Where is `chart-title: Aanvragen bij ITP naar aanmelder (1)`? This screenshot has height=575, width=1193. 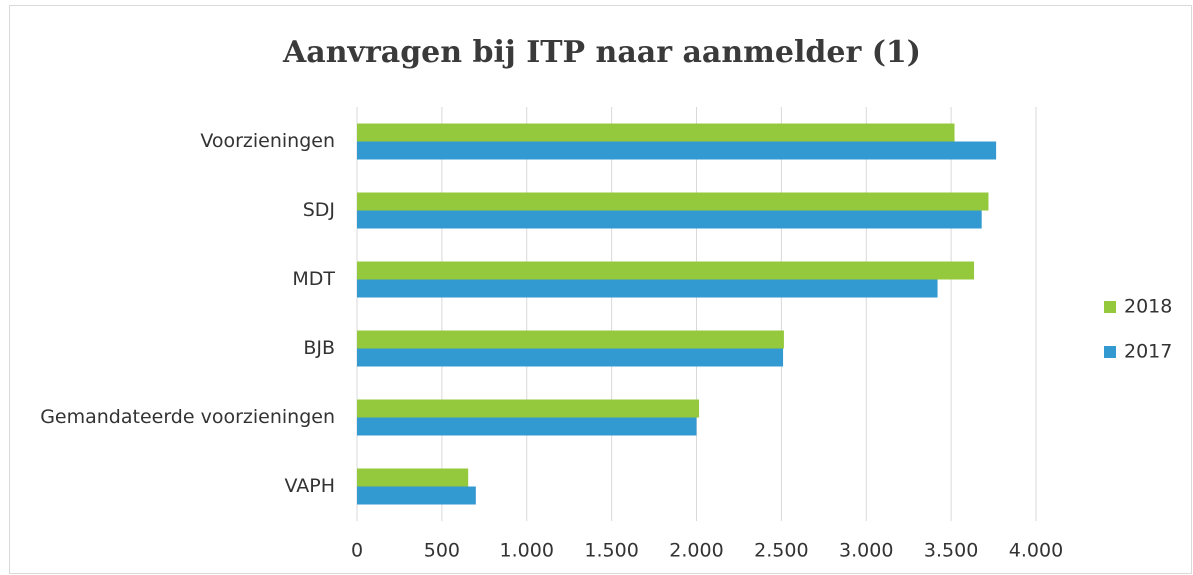
chart-title: Aanvragen bij ITP naar aanmelder (1) is located at coordinates (601, 52).